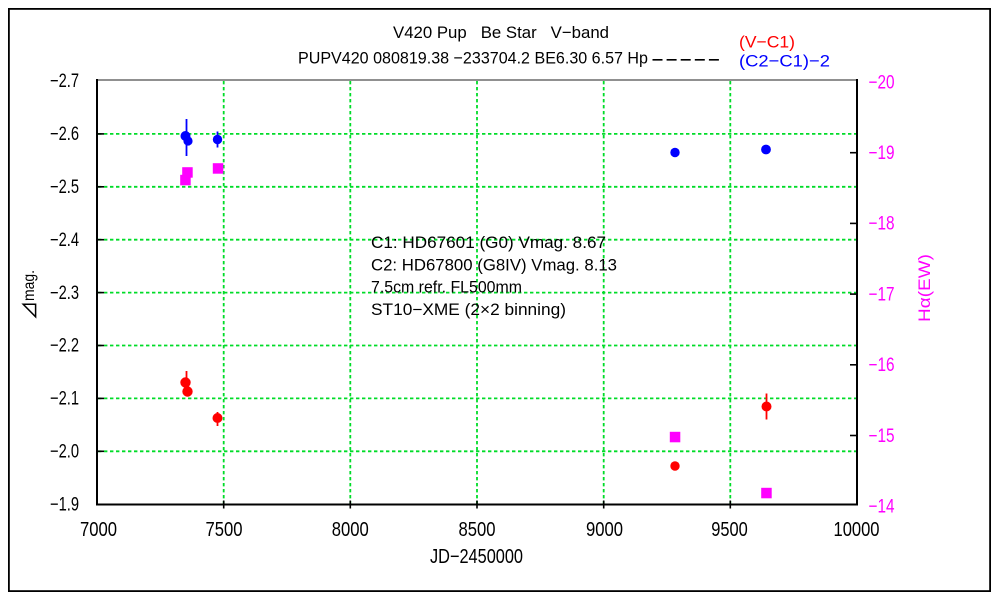 This screenshot has width=1000, height=600. What do you see at coordinates (882, 82) in the screenshot?
I see `svg-text: −20` at bounding box center [882, 82].